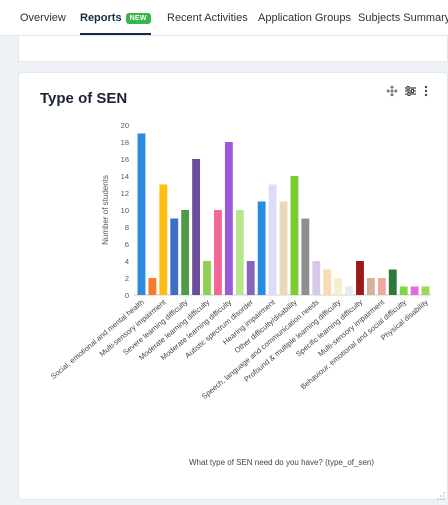  I want to click on y-axis-title: Number of students, so click(105, 210).